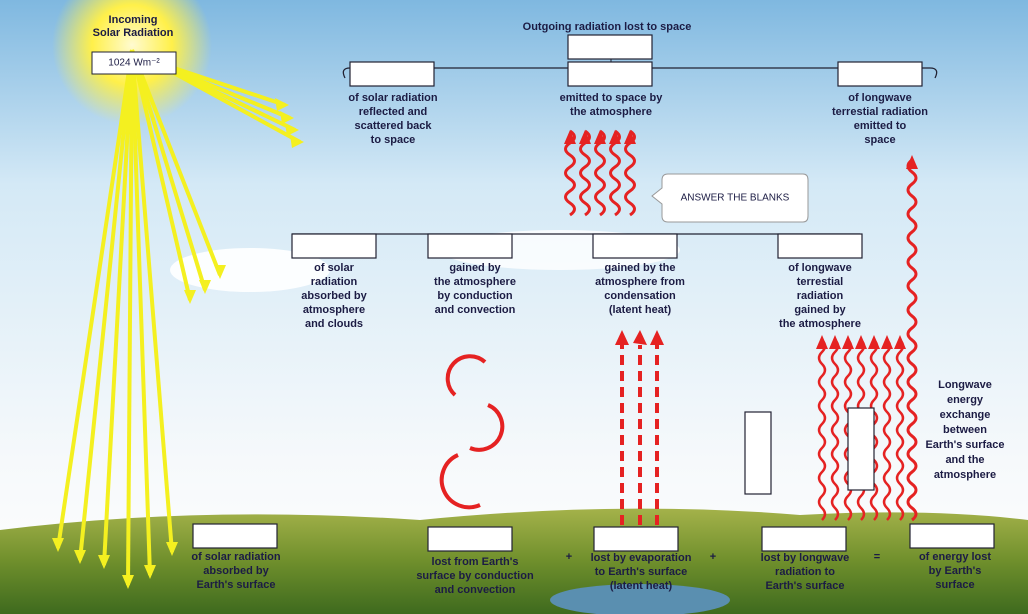 The image size is (1028, 614). I want to click on label-line: gained by the, so click(640, 268).